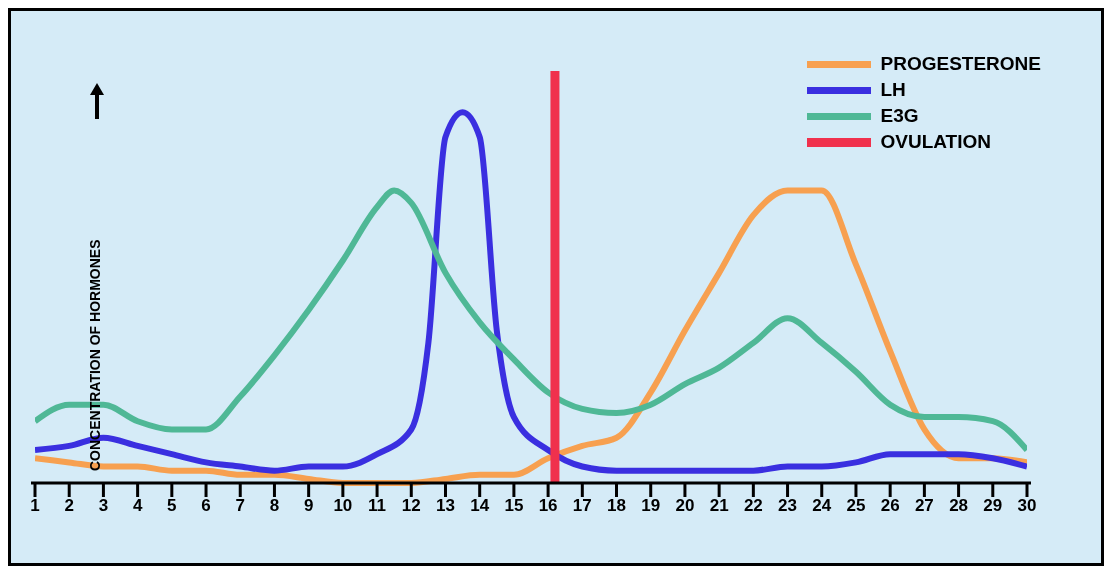  What do you see at coordinates (514, 506) in the screenshot?
I see `x-tick-label: 15` at bounding box center [514, 506].